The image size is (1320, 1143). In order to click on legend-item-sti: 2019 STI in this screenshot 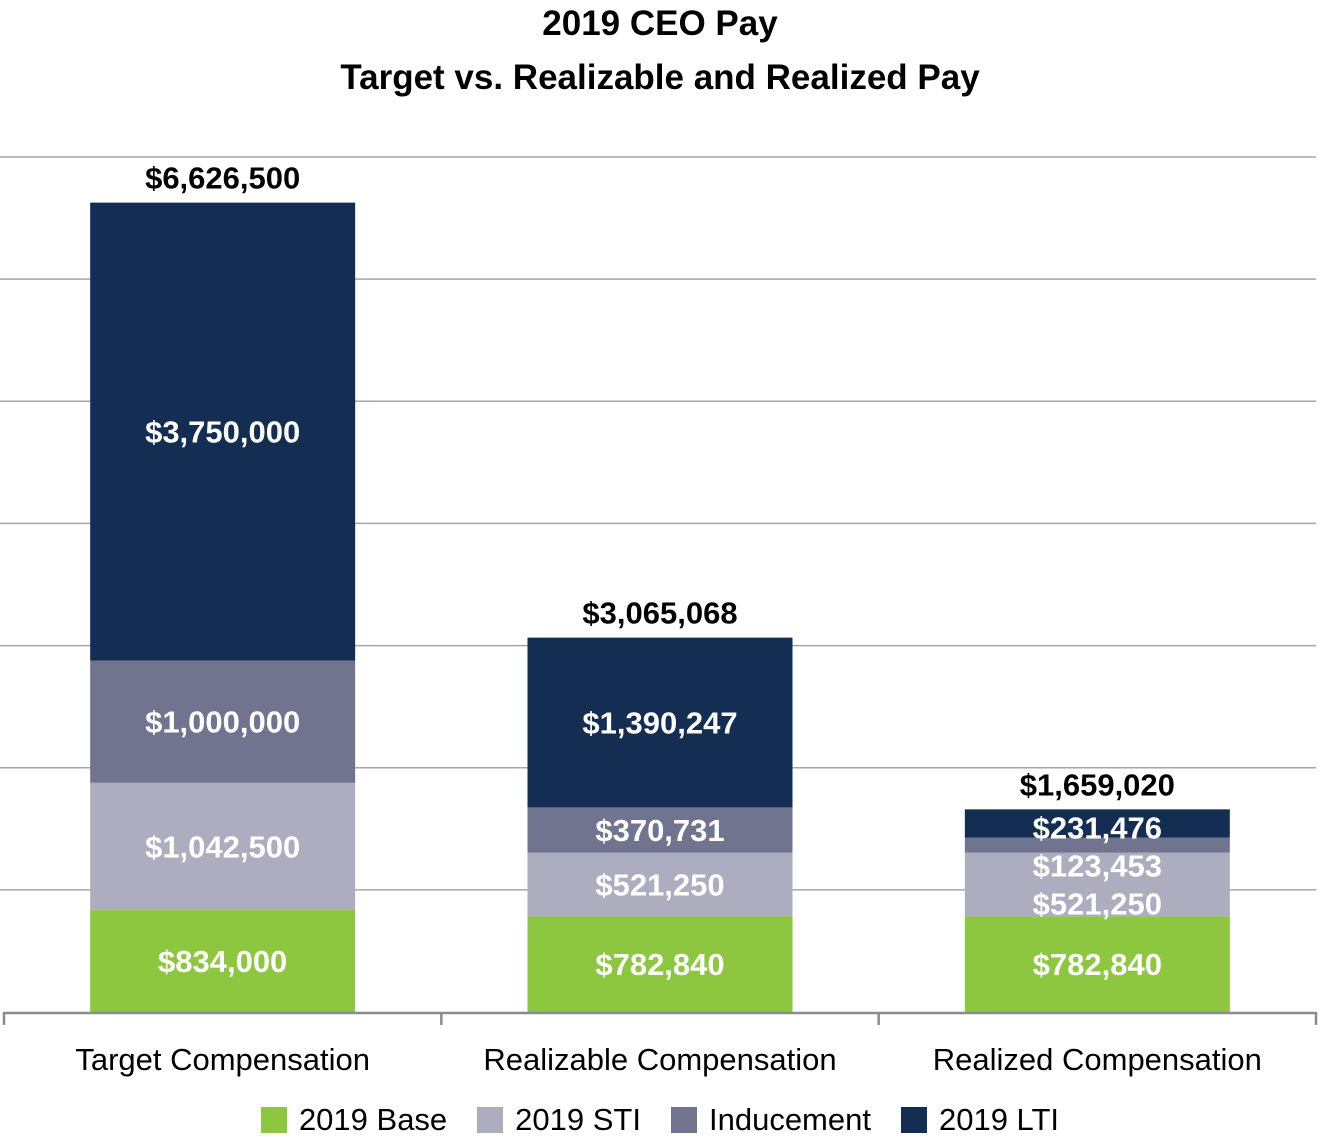, I will do `click(559, 1120)`.